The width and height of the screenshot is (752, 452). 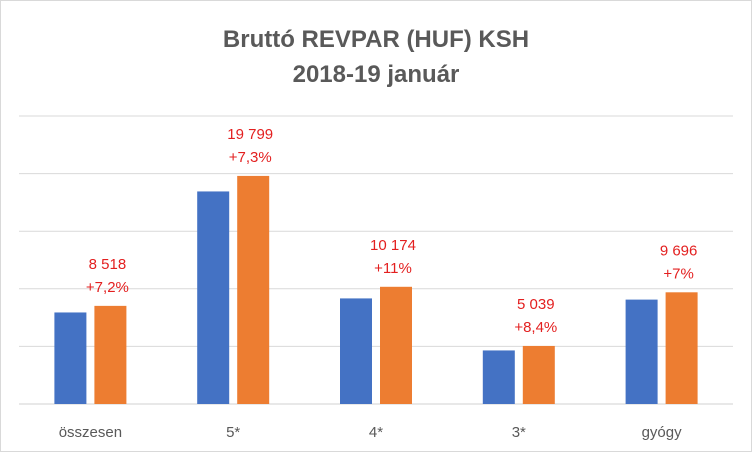 I want to click on data-label-value: 8 518, so click(x=108, y=264).